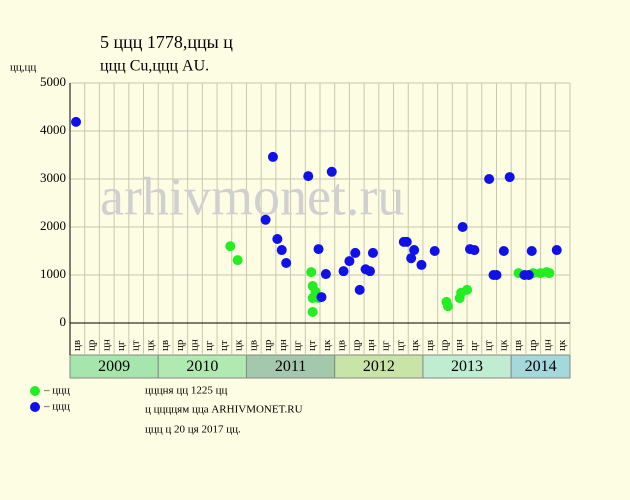  What do you see at coordinates (154, 66) in the screenshot?
I see `chart-subtitle: ццц Cu,ццц AU.` at bounding box center [154, 66].